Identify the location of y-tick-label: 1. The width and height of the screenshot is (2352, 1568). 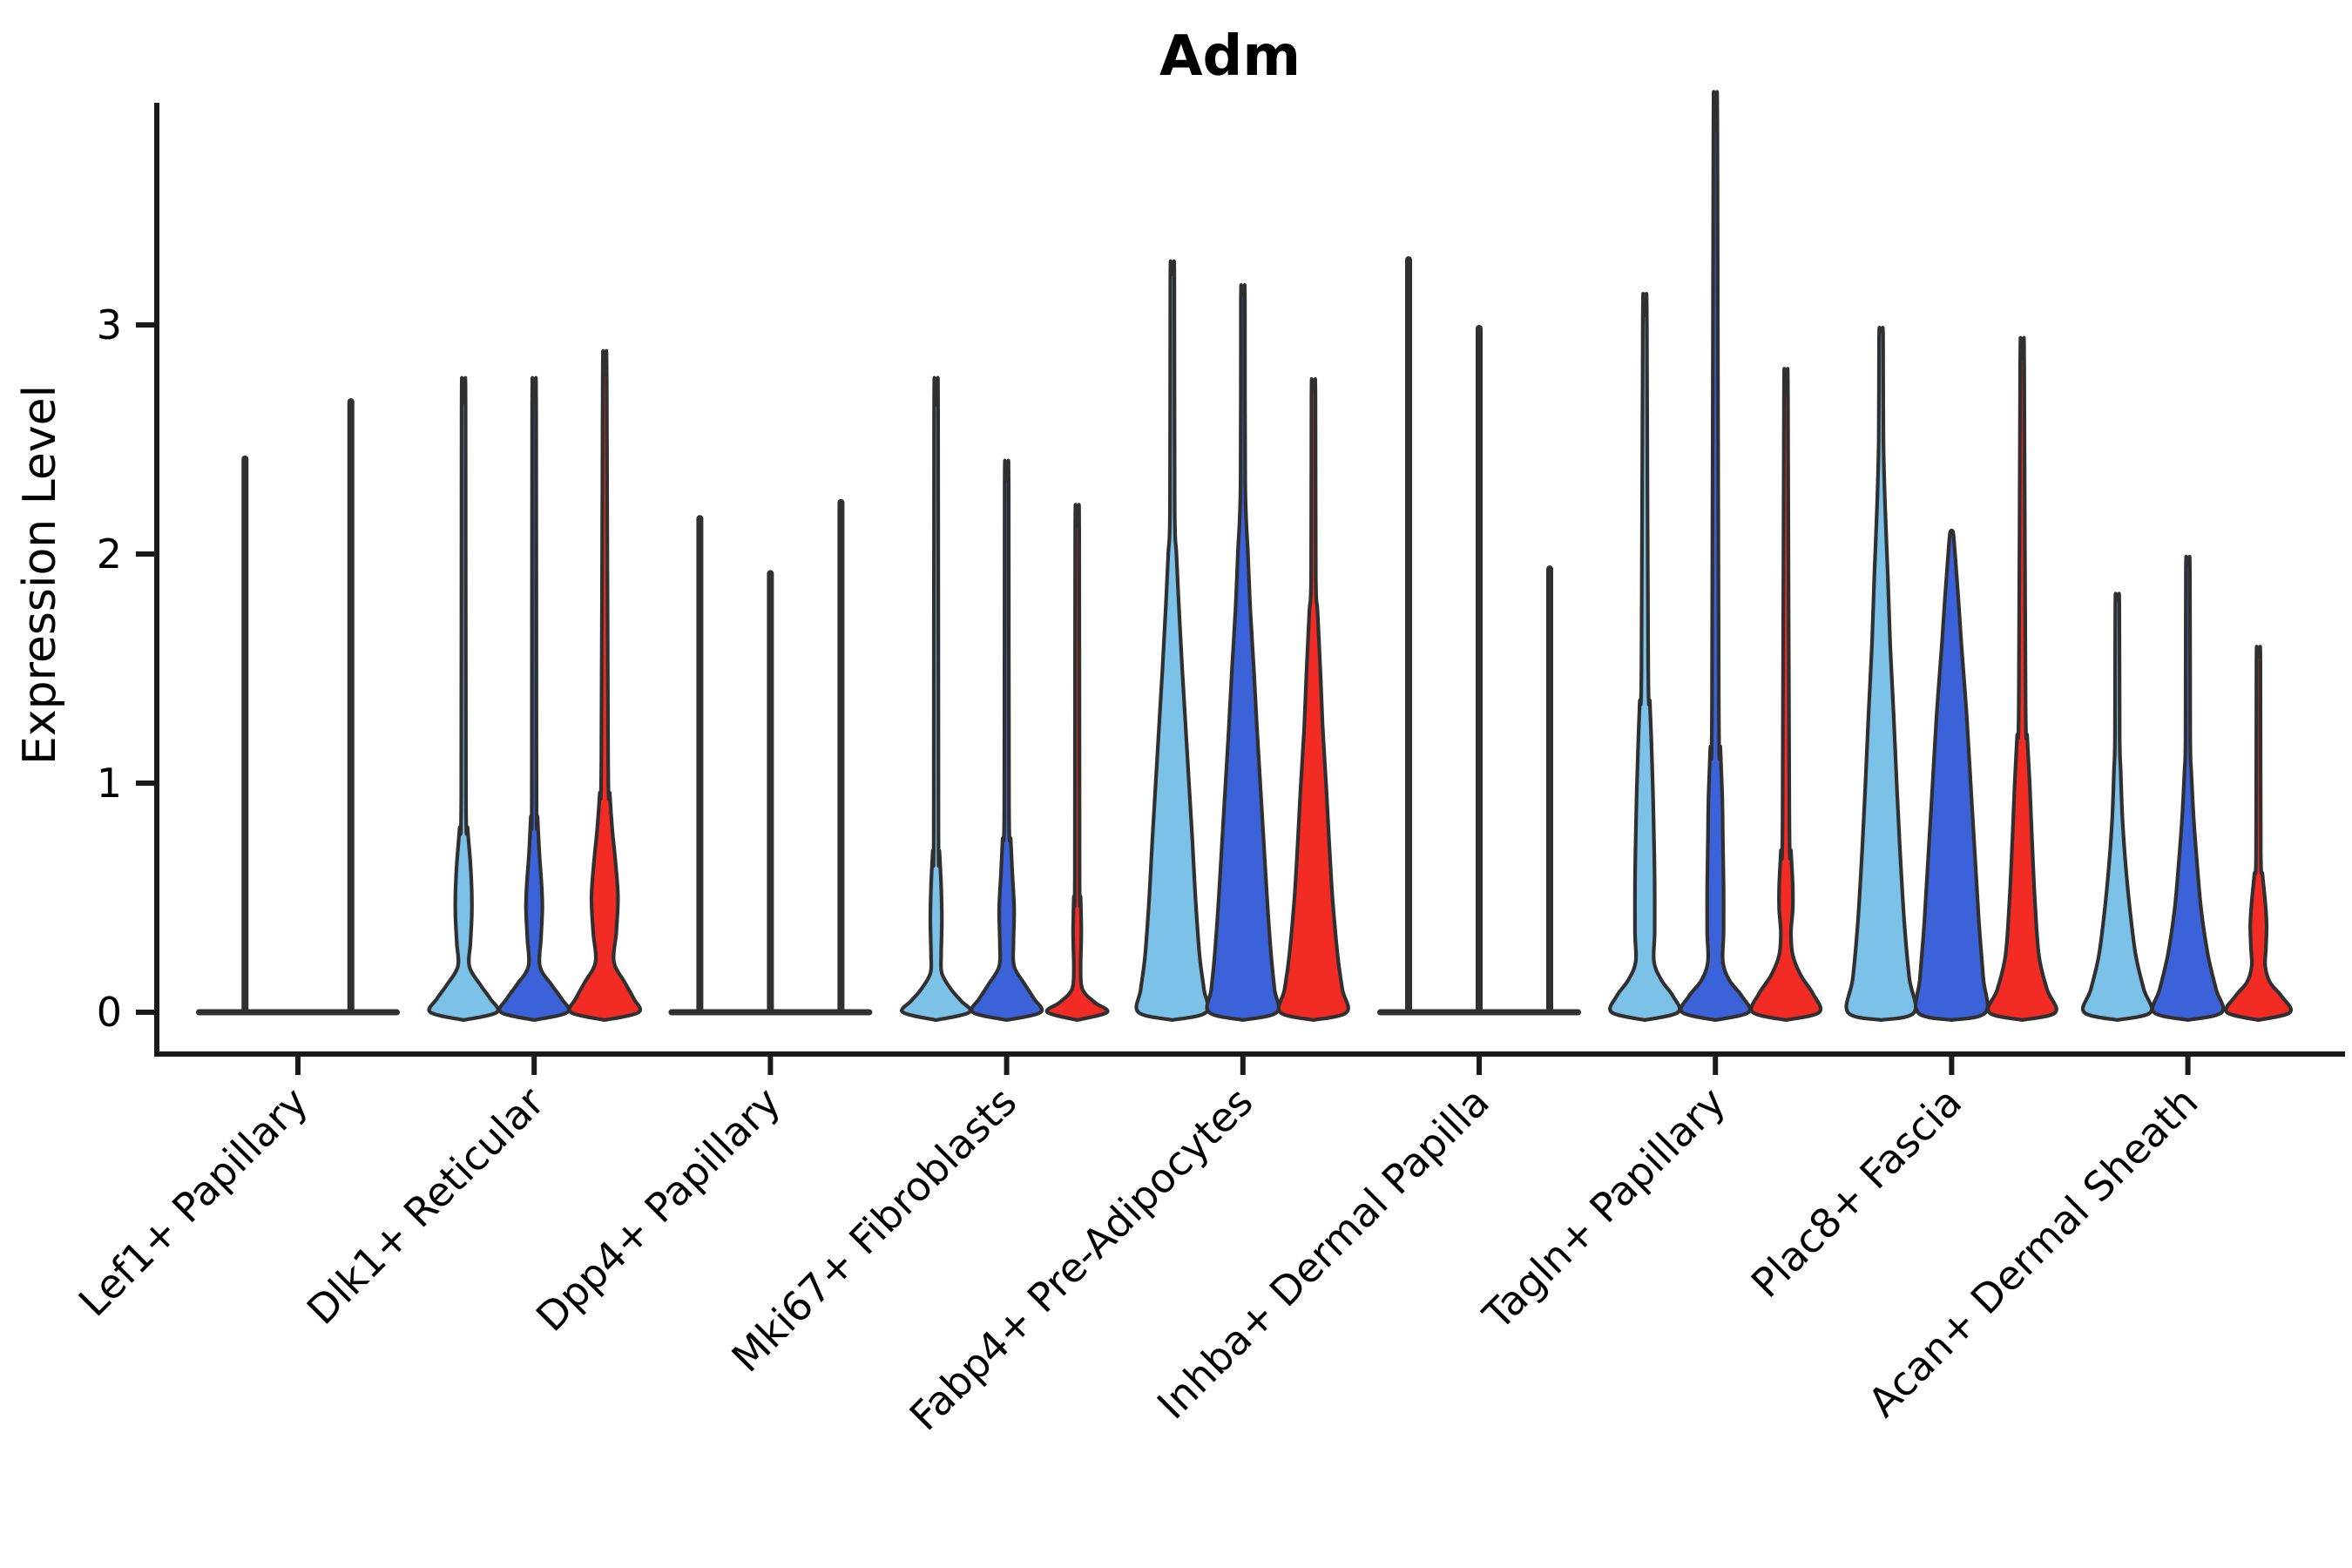
(109, 783).